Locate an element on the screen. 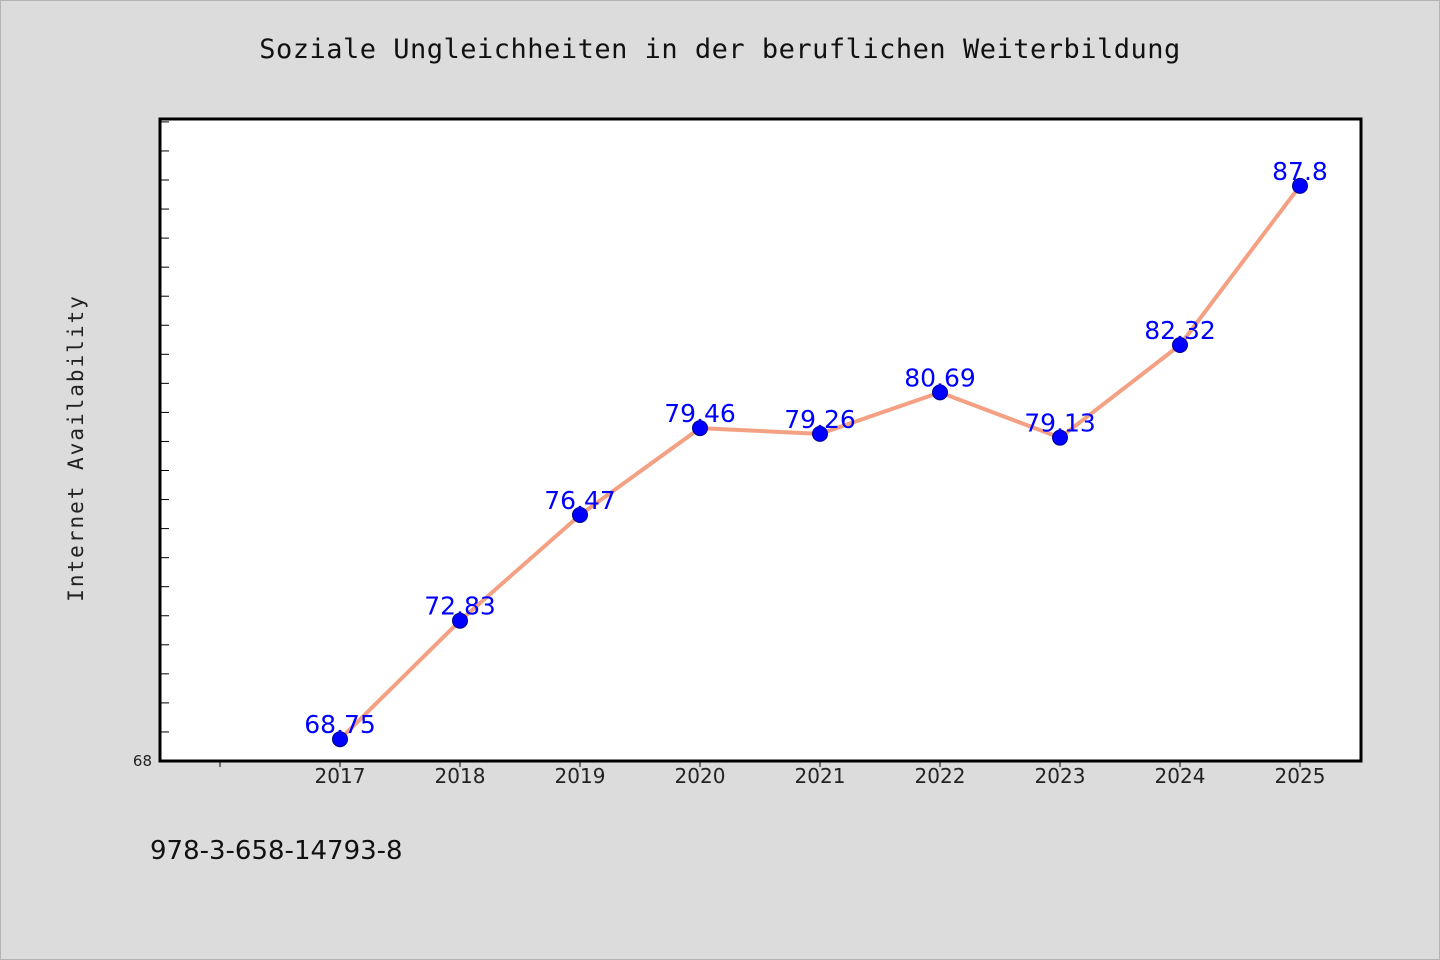 This screenshot has width=1440, height=960. x-tick-label: 2022 is located at coordinates (940, 776).